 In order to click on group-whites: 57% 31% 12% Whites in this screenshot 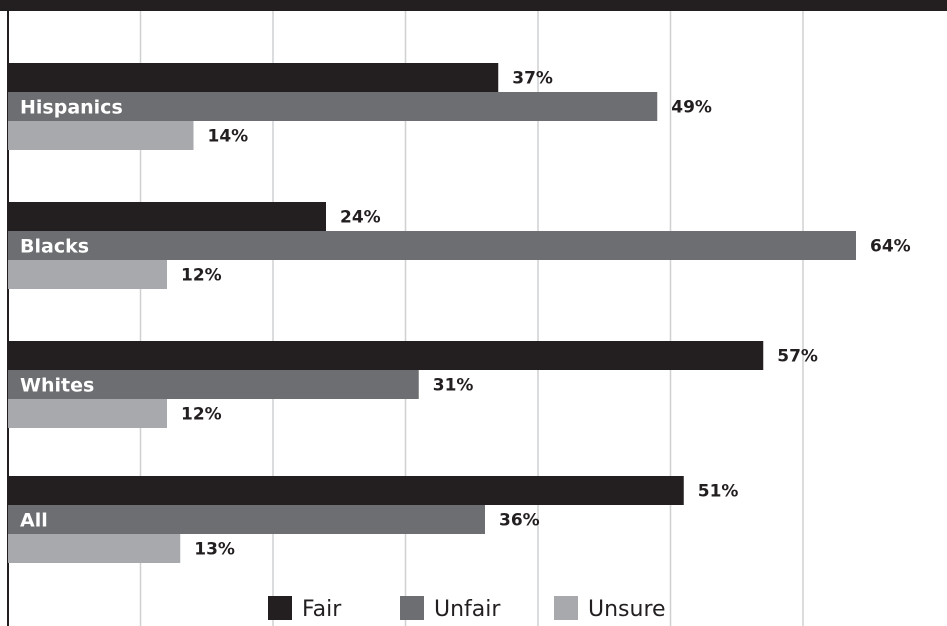, I will do `click(413, 384)`.